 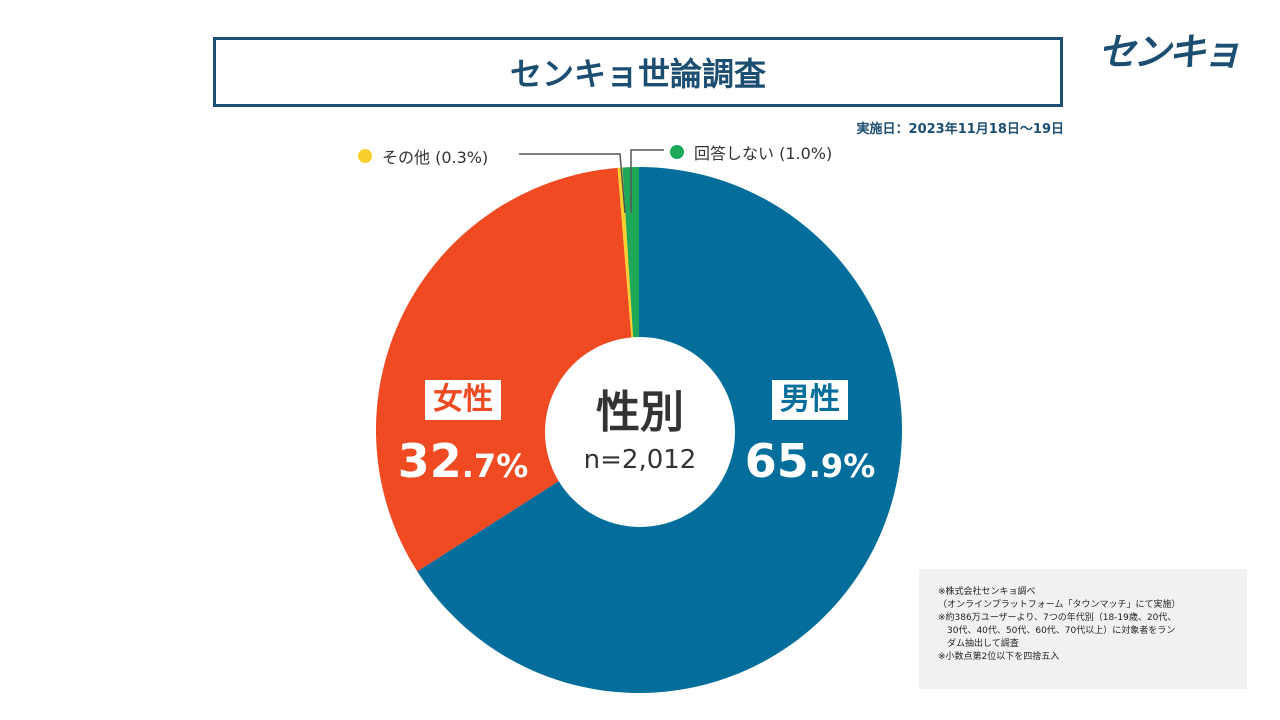 I want to click on slice-name-female: 女性, so click(x=463, y=400).